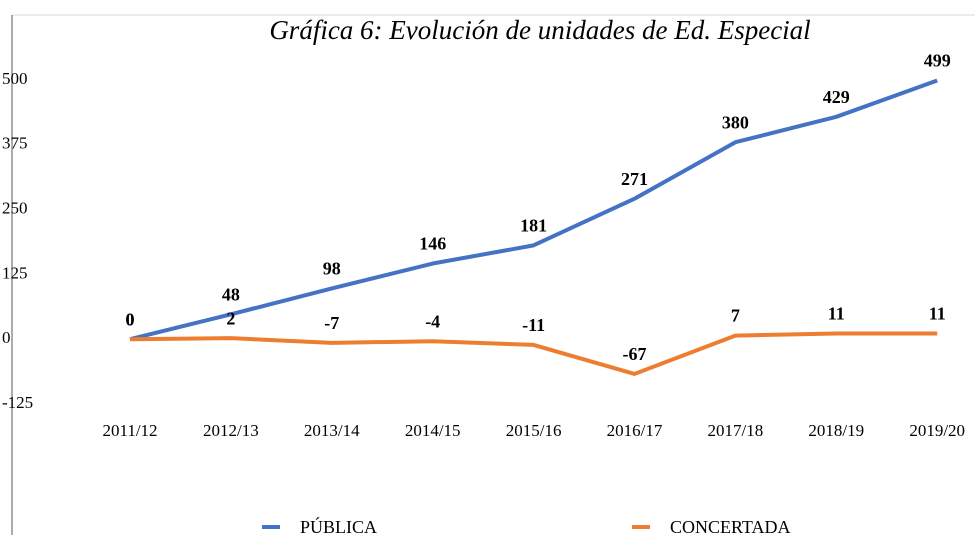 The image size is (975, 535). I want to click on x-tick-label: 2014/15, so click(433, 430).